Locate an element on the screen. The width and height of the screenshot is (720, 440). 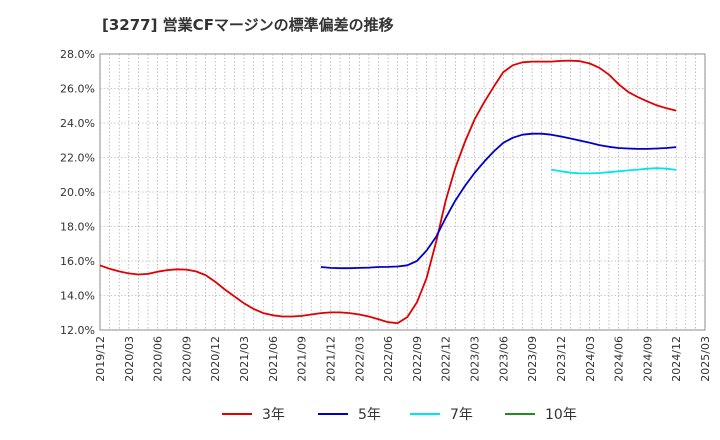
y-tick-label: 18.0% is located at coordinates (77, 227).